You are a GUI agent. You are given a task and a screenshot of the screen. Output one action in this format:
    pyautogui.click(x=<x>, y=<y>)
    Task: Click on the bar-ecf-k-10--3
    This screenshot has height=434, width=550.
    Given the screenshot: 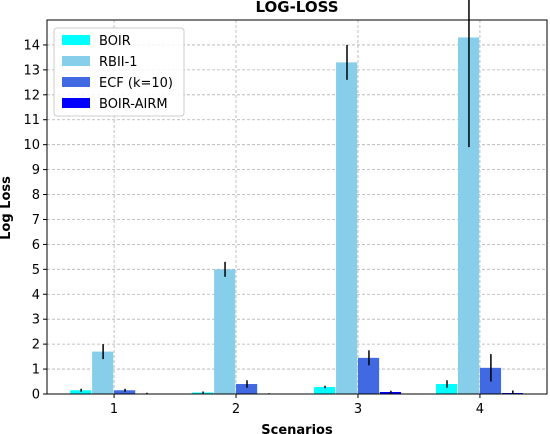 What is the action you would take?
    pyautogui.click(x=368, y=375)
    